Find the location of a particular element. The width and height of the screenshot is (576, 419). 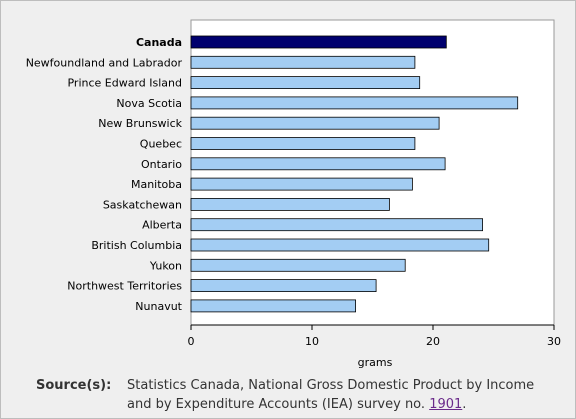

bar-canada is located at coordinates (318, 42).